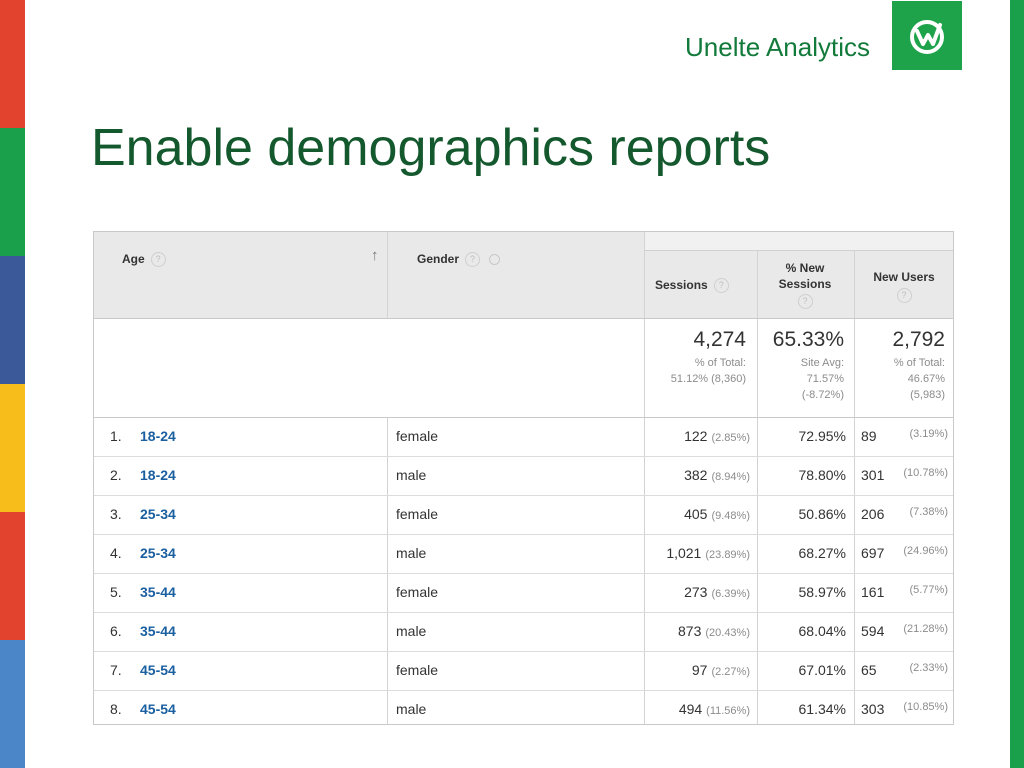 The height and width of the screenshot is (768, 1024). Describe the element at coordinates (822, 709) in the screenshot. I see `new-sessions-value: 61.34%` at that location.